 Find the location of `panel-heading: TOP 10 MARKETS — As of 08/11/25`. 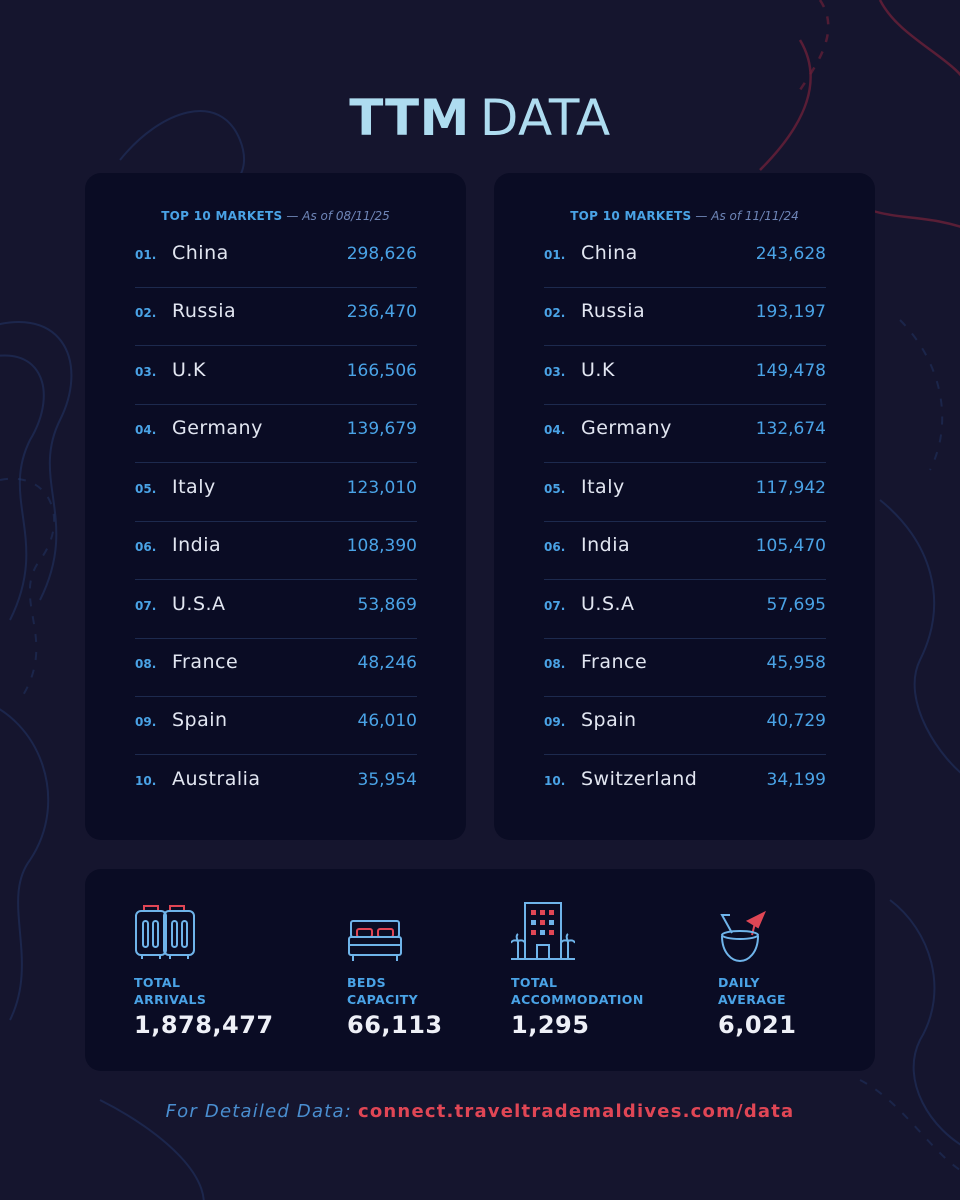

panel-heading: TOP 10 MARKETS — As of 08/11/25 is located at coordinates (275, 216).